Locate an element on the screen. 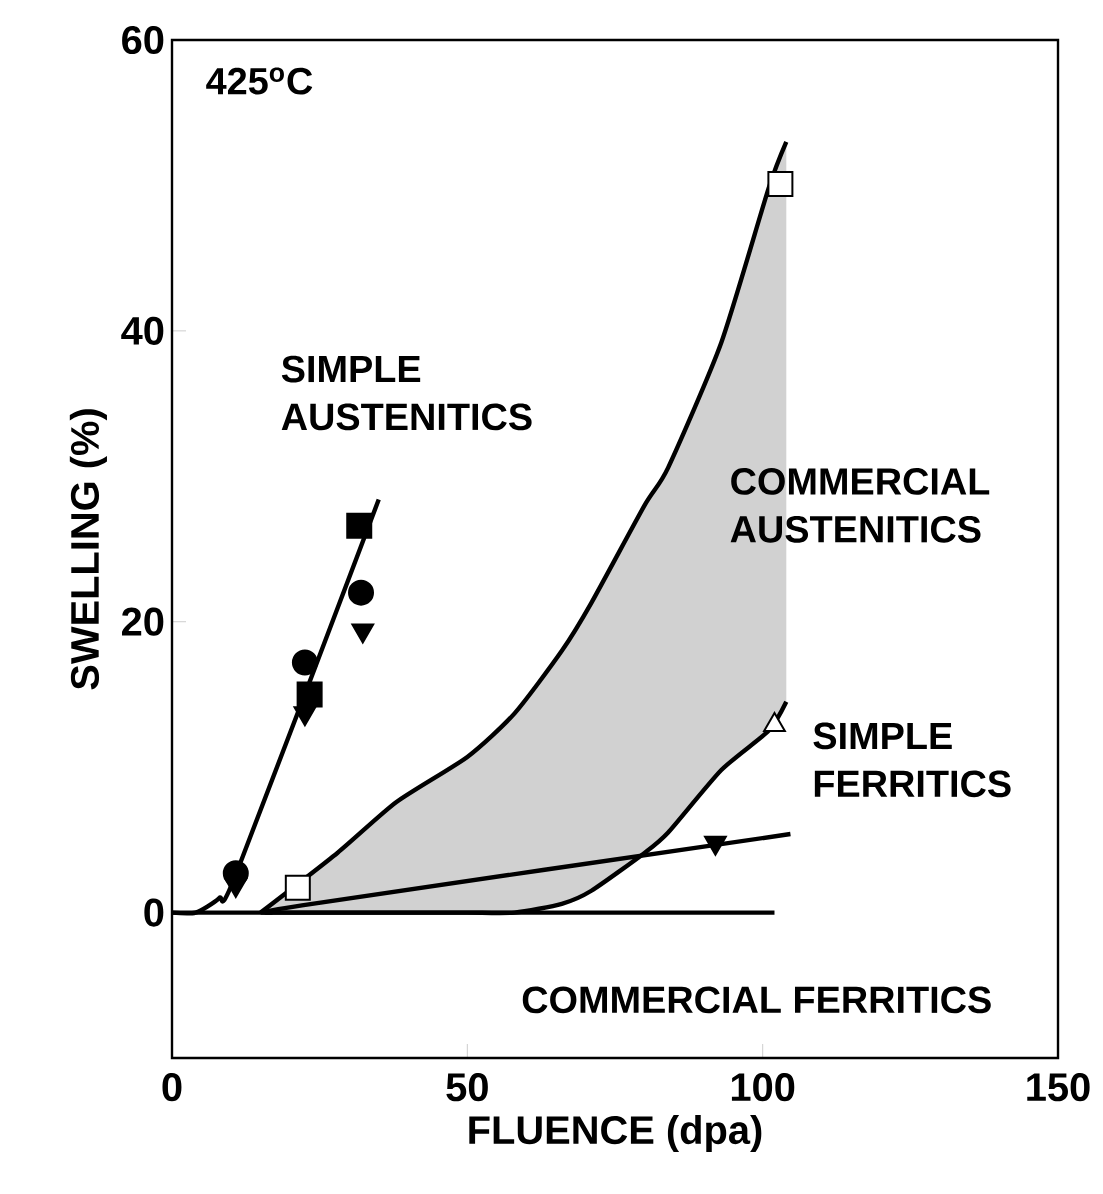  y-tick-label: 0 is located at coordinates (154, 912).